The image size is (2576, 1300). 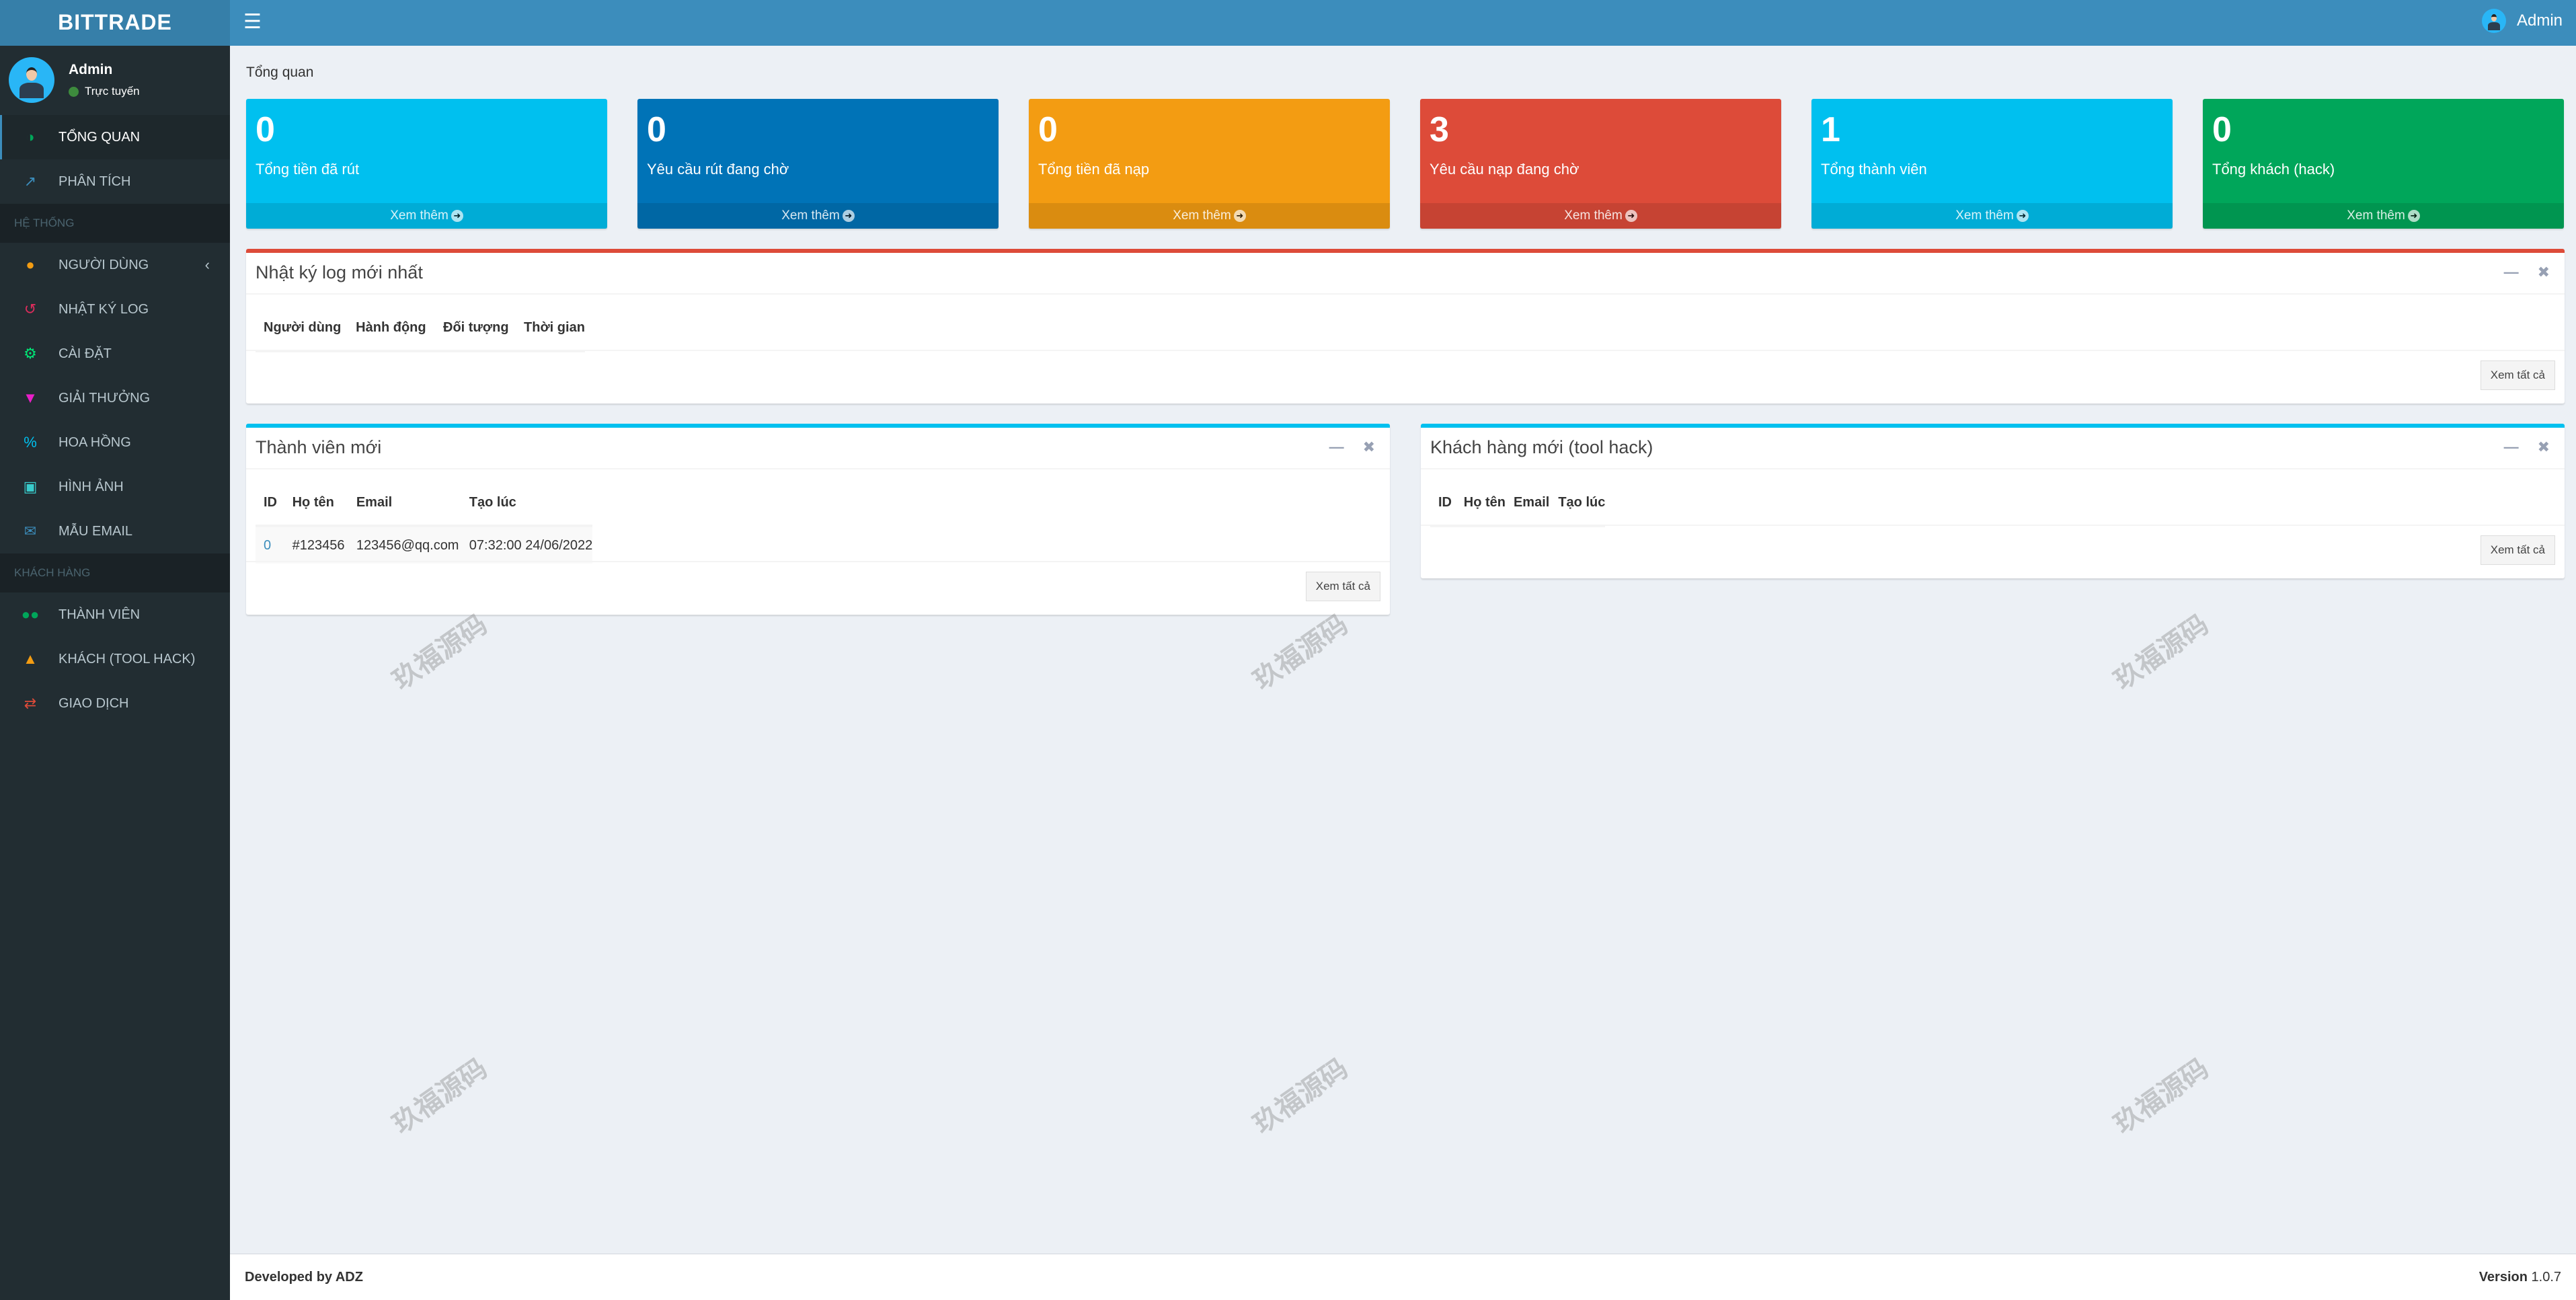 What do you see at coordinates (551, 328) in the screenshot?
I see `column-header: Thời gian` at bounding box center [551, 328].